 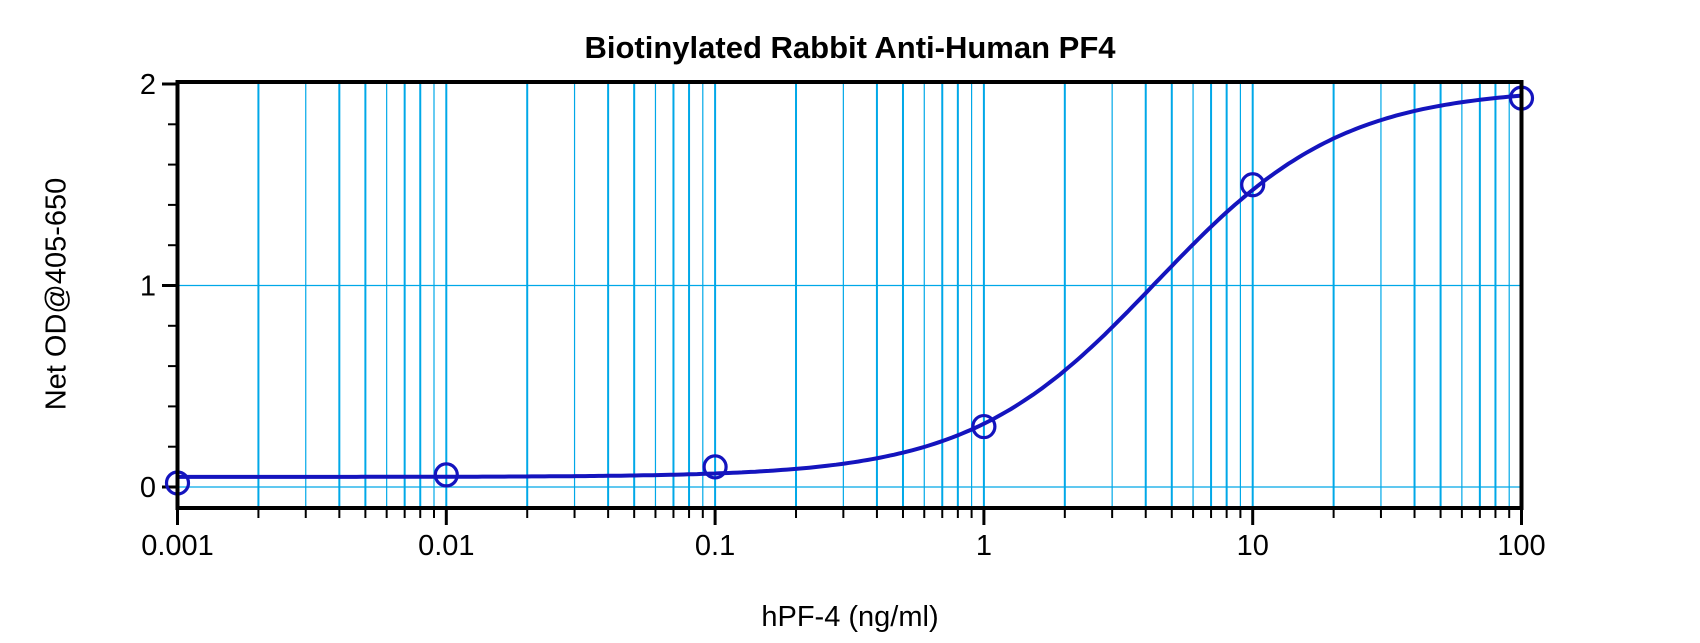 I want to click on y-tick-label: 1, so click(x=148, y=287).